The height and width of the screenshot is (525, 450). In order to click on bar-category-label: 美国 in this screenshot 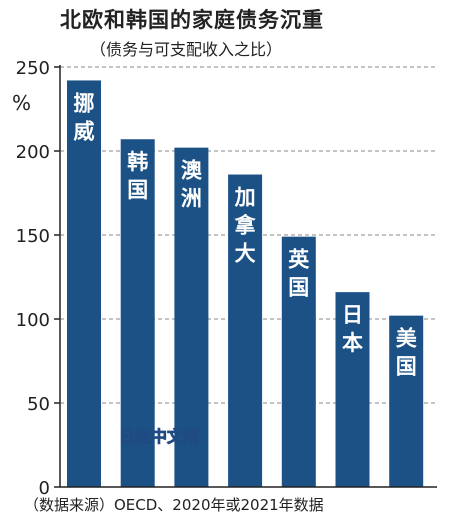, I will do `click(406, 353)`.